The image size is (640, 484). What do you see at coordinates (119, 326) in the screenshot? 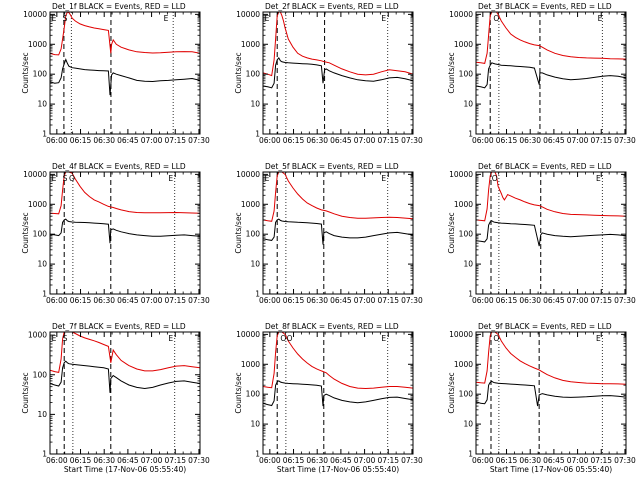
I see `panel-title: Det_7f BLACK = Events, RED = LLD` at bounding box center [119, 326].